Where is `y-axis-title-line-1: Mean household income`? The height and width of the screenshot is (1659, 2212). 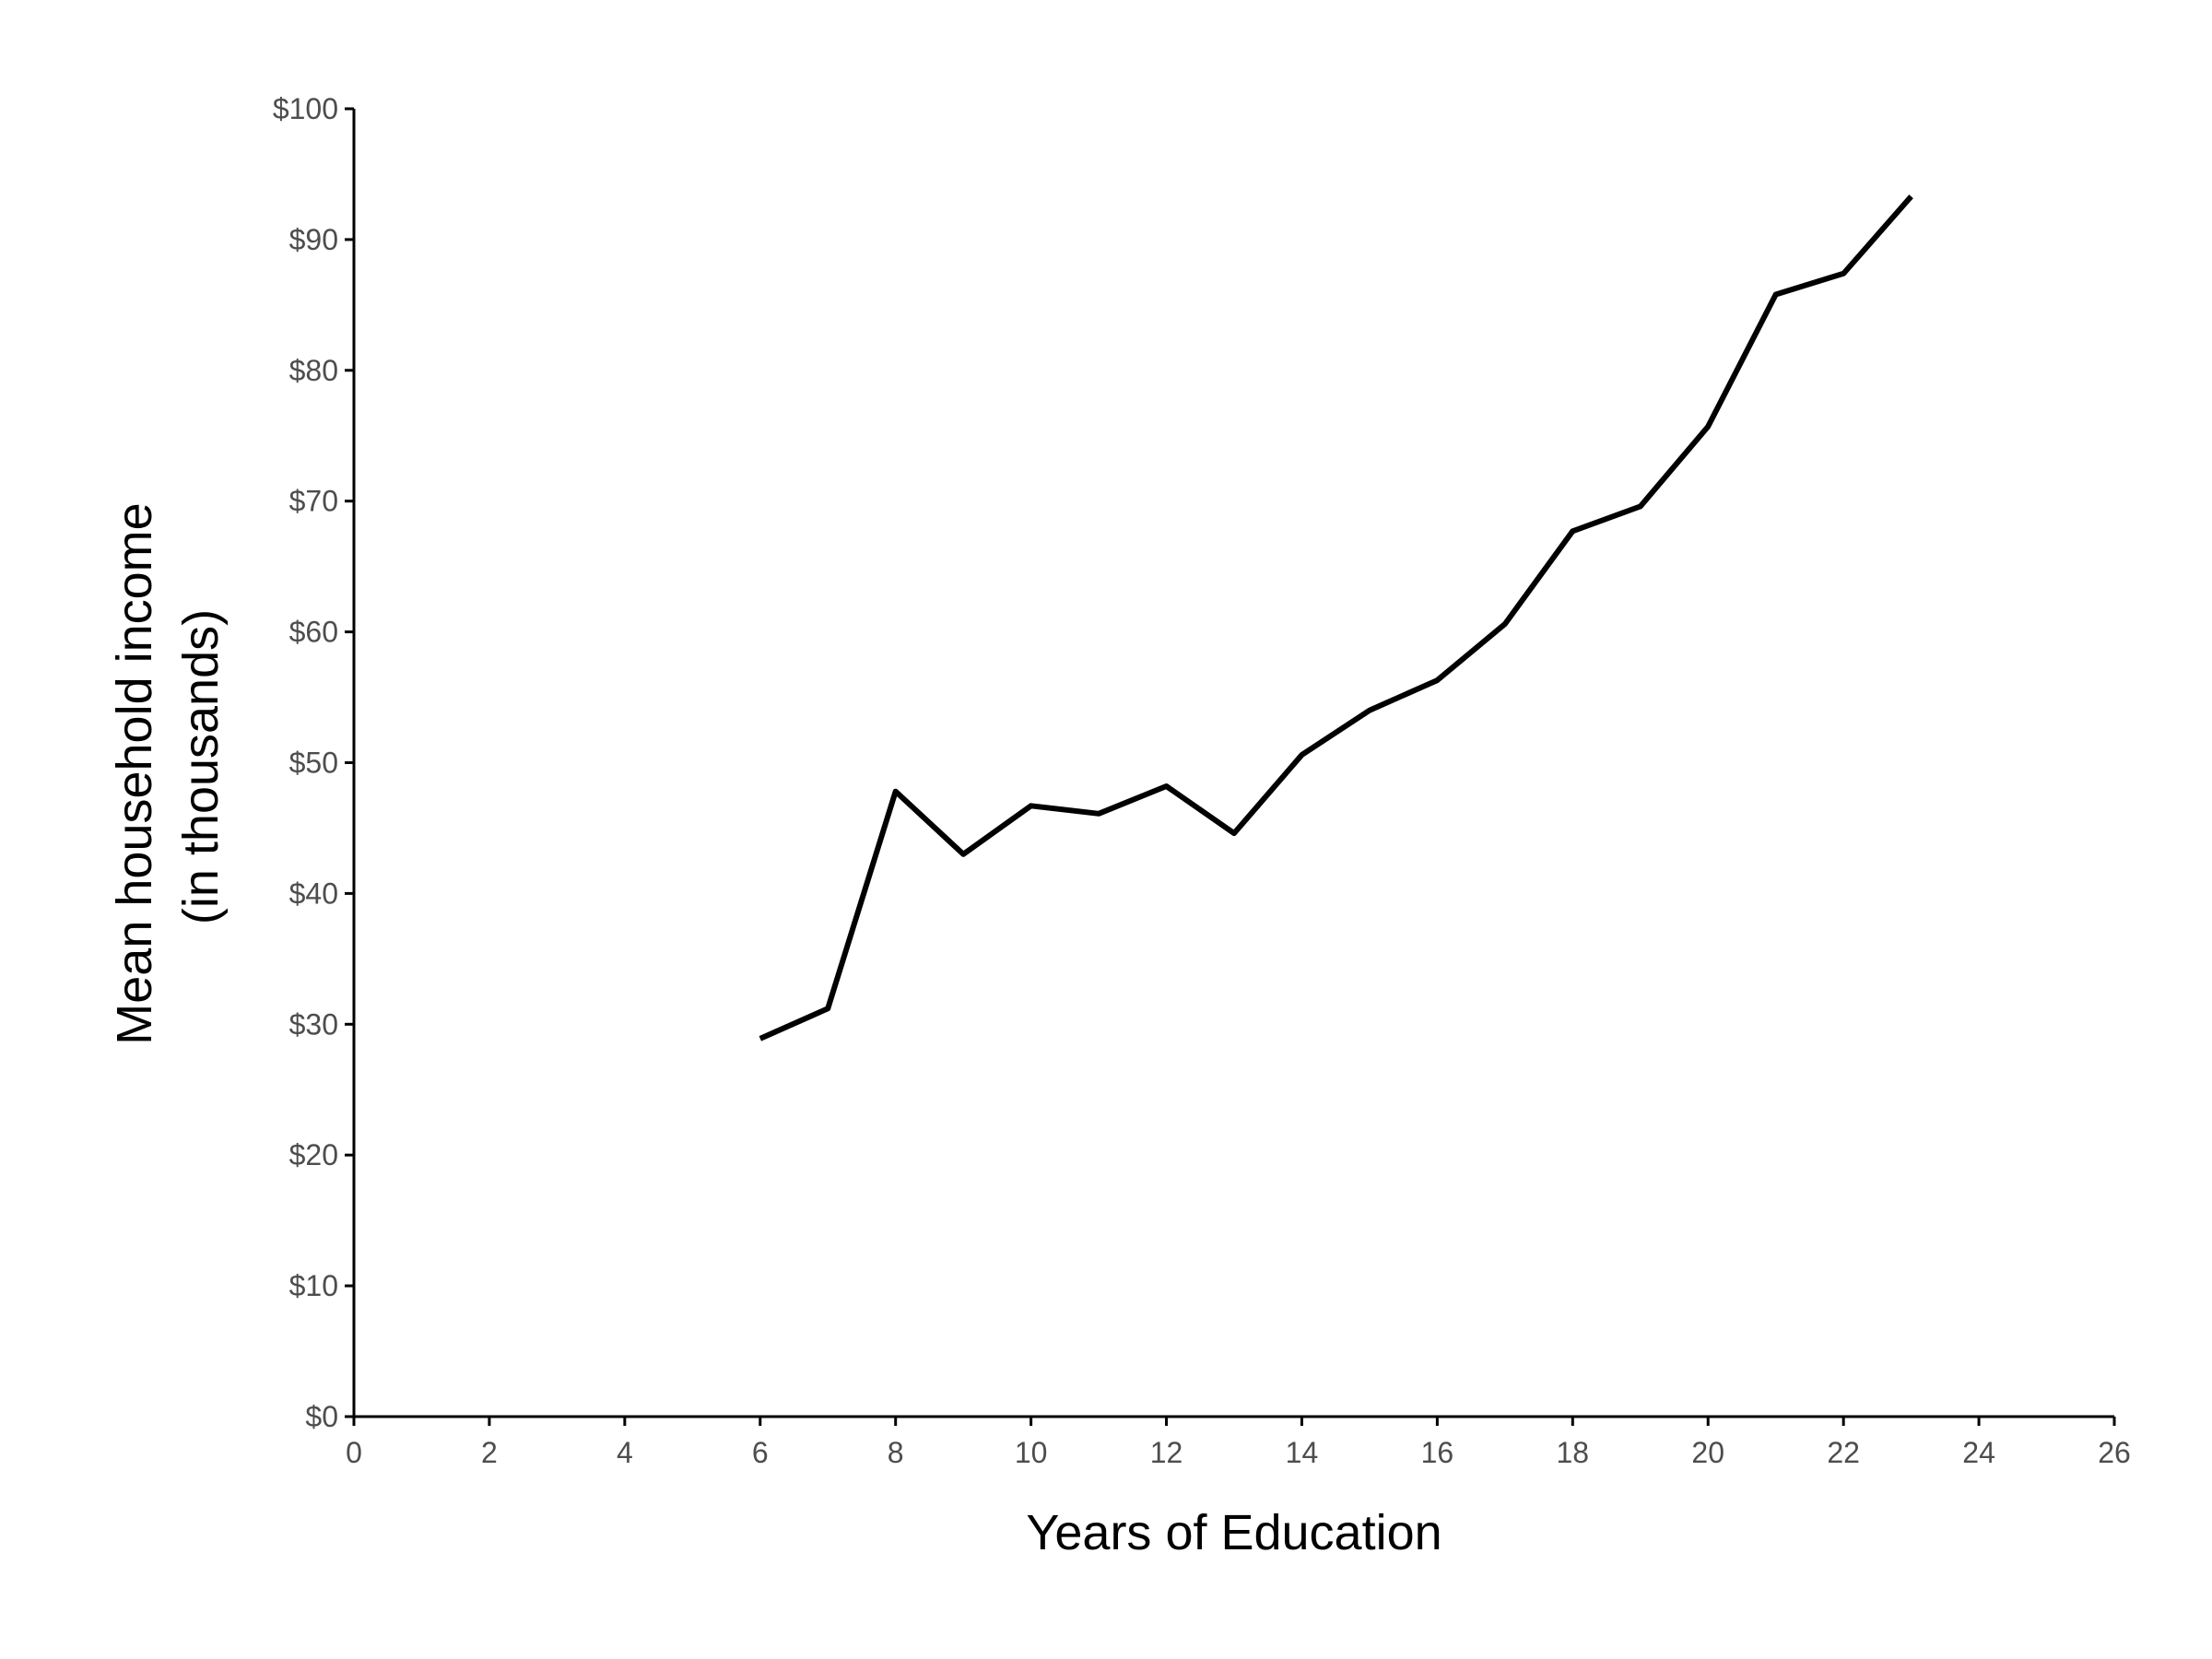
y-axis-title-line-1: Mean household income is located at coordinates (134, 773).